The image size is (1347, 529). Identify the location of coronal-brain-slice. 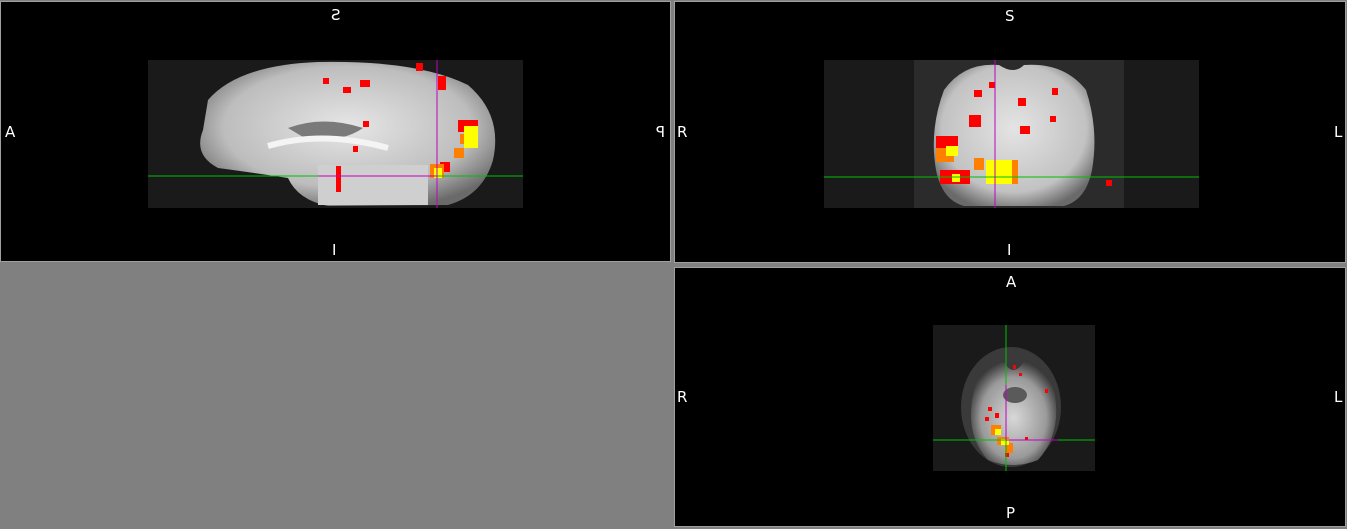
(1011, 134).